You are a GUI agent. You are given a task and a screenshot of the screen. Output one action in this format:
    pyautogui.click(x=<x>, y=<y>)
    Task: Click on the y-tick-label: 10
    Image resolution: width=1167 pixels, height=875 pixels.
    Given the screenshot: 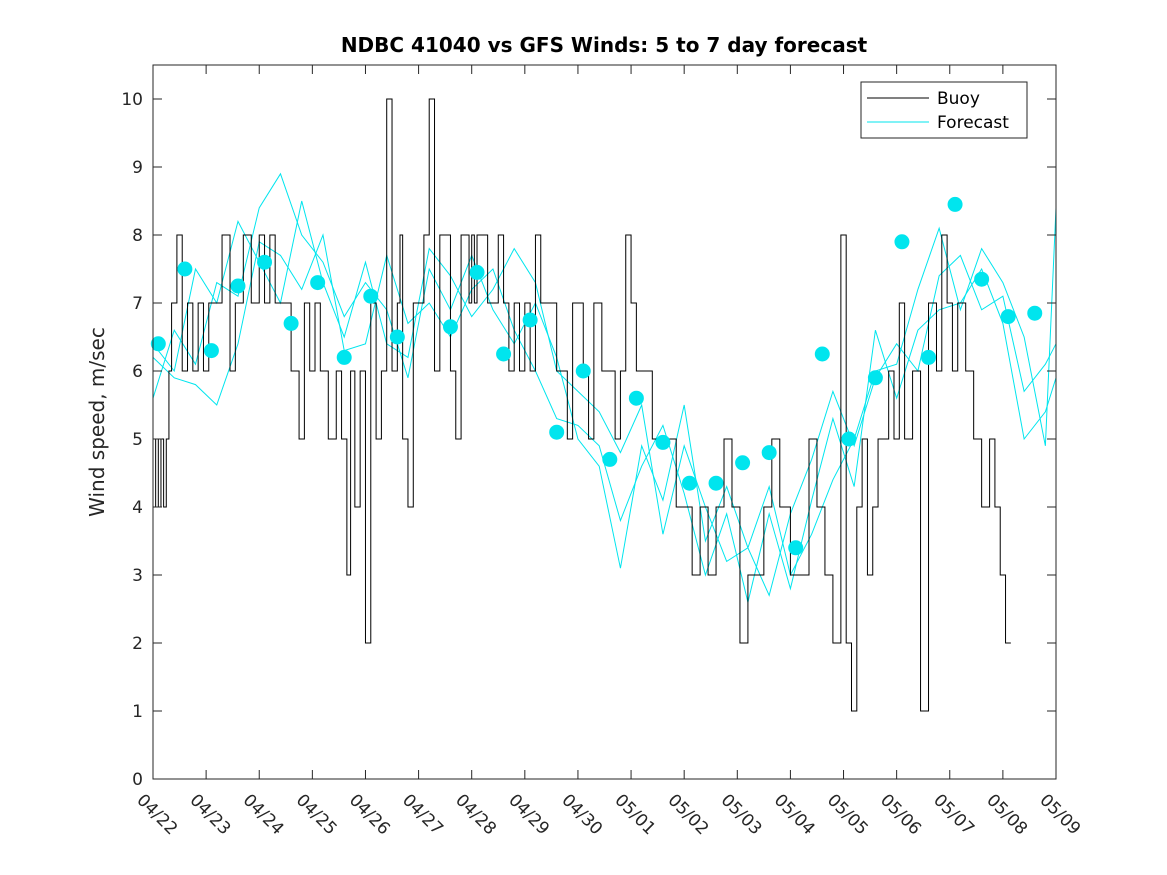 What is the action you would take?
    pyautogui.click(x=132, y=100)
    